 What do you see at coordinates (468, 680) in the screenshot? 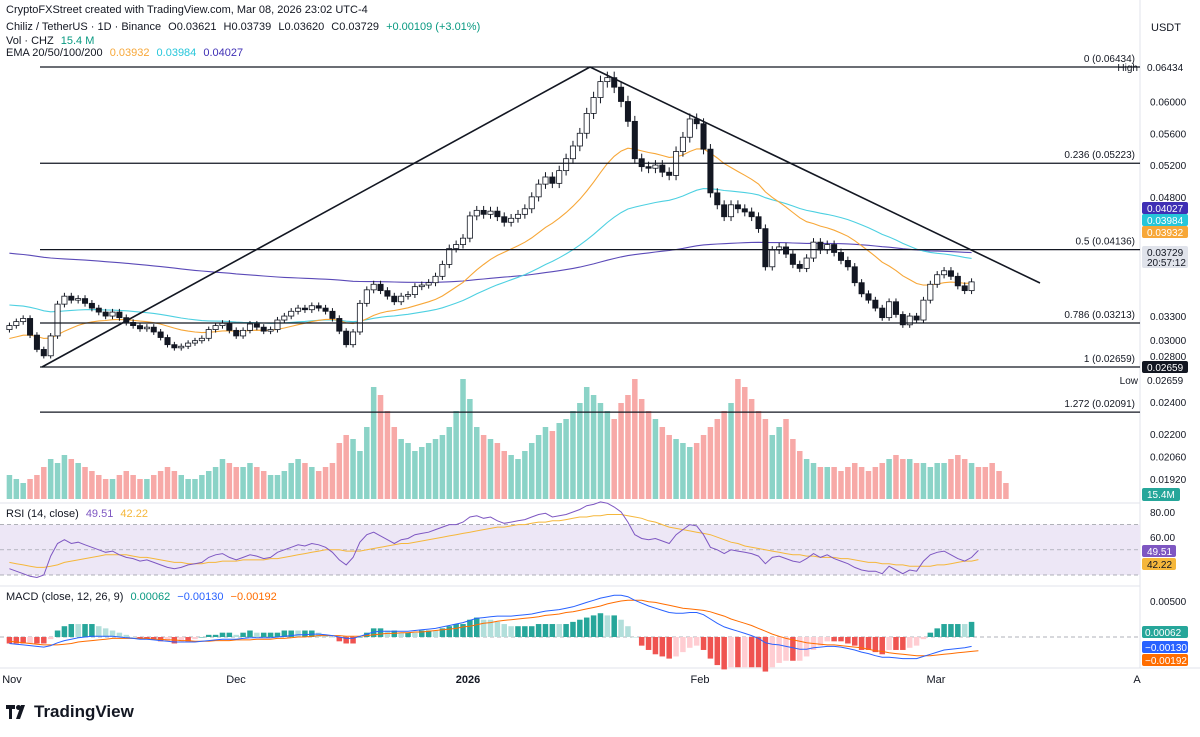
I see `time-tick-label: 2026` at bounding box center [468, 680].